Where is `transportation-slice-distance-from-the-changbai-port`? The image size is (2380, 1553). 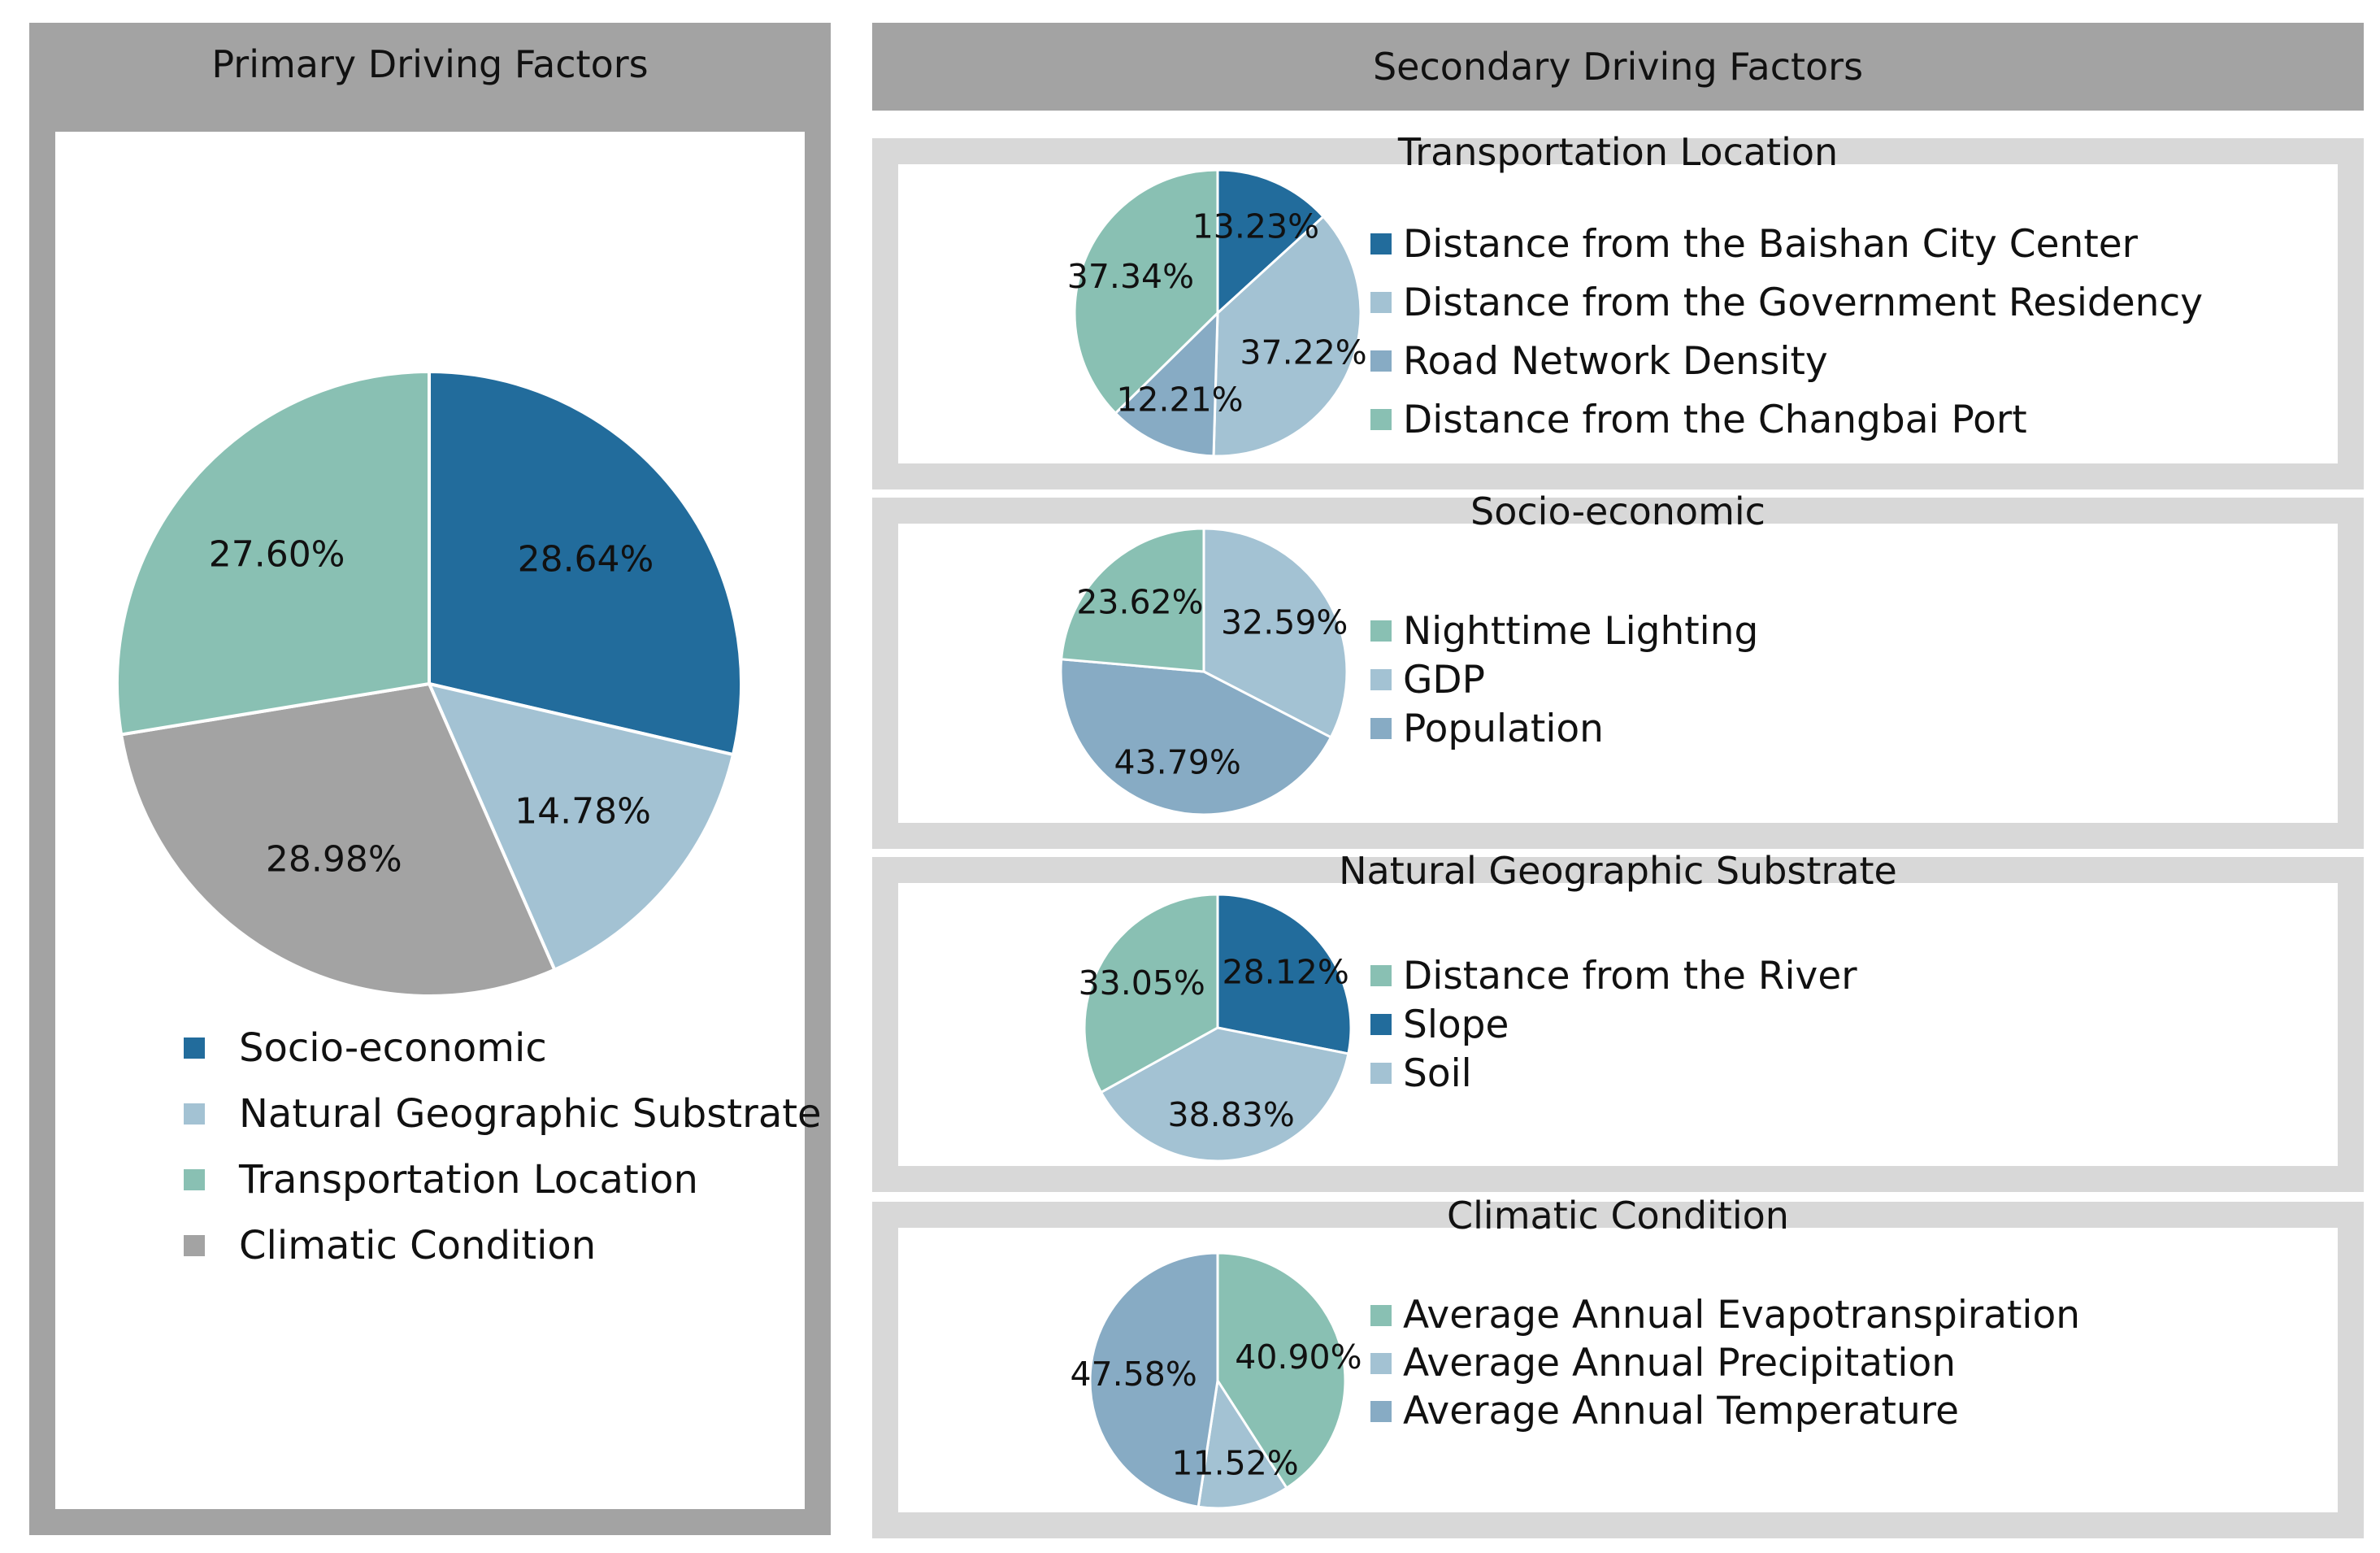
transportation-slice-distance-from-the-changbai-port is located at coordinates (1146, 291).